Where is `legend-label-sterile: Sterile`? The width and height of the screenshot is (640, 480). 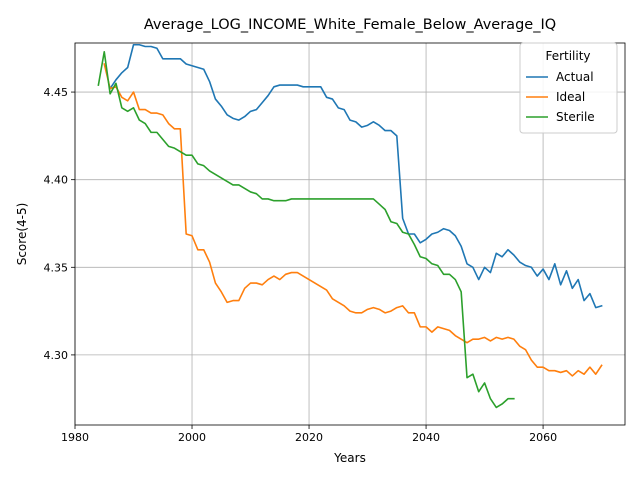
legend-label-sterile: Sterile is located at coordinates (575, 117).